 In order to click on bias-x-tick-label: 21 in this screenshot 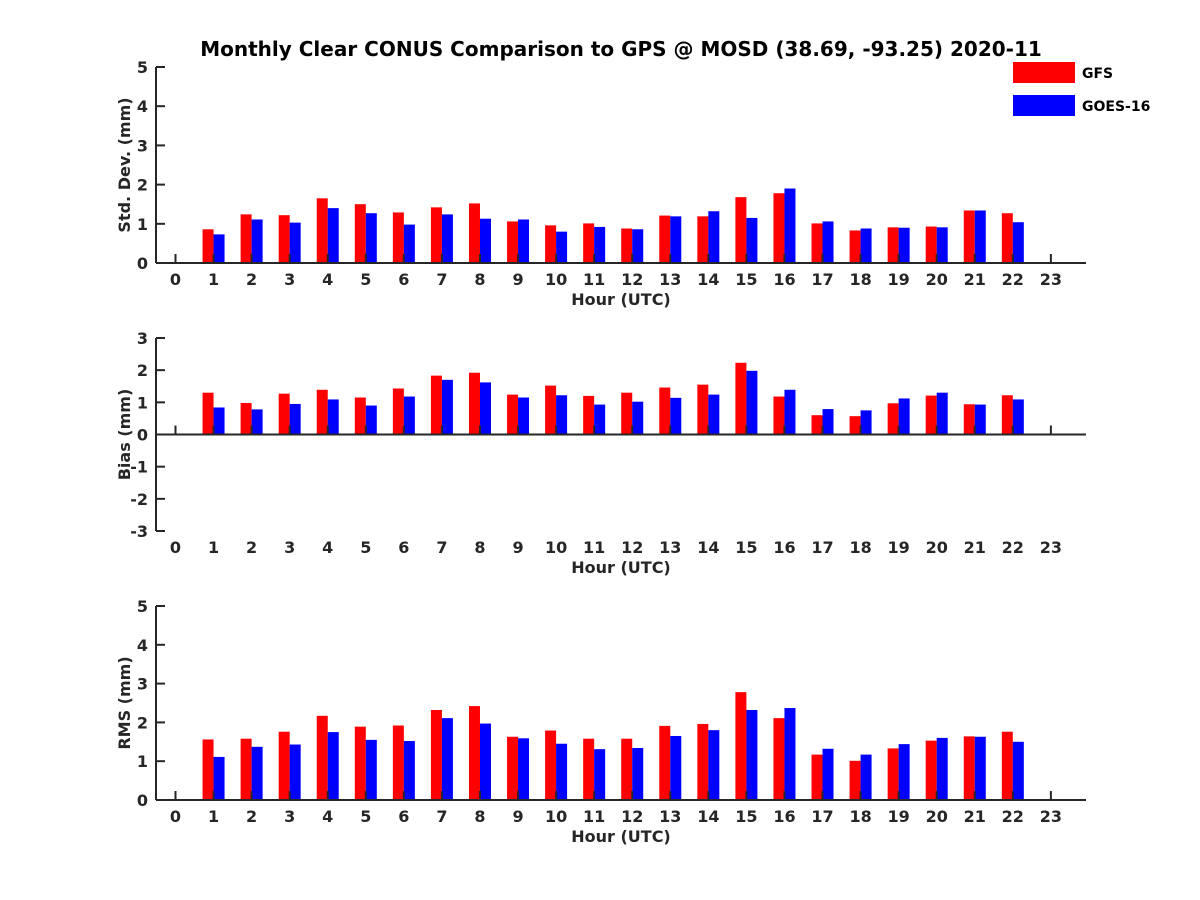, I will do `click(975, 547)`.